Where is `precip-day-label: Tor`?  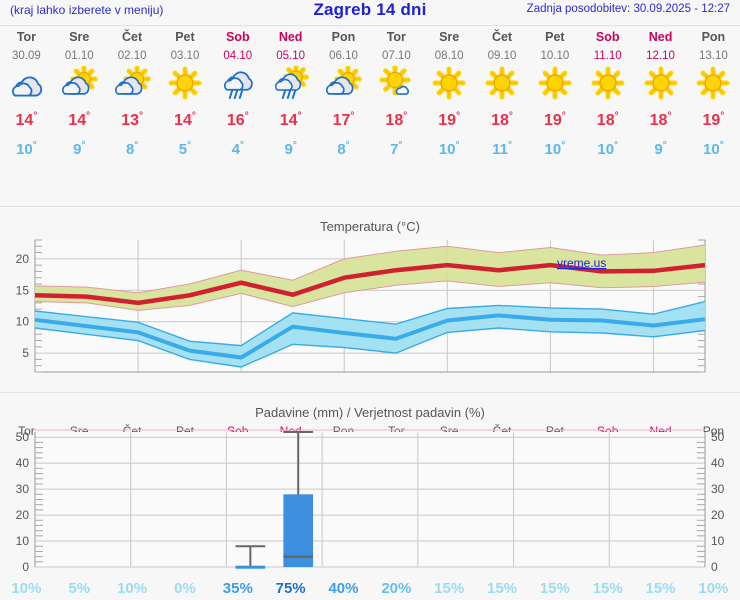
precip-day-label: Tor is located at coordinates (26, 431).